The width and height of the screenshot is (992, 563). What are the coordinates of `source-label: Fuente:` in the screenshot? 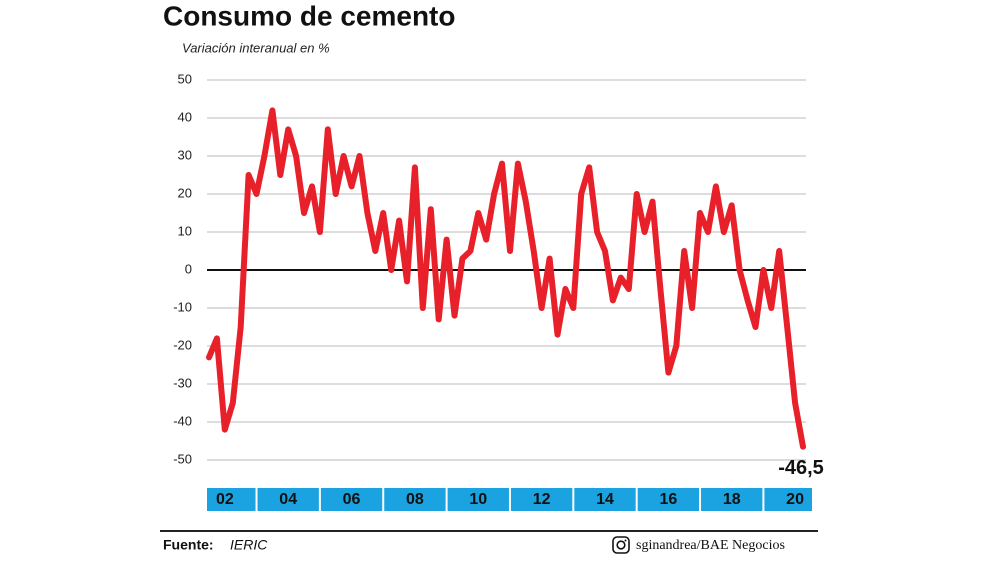 It's located at (188, 545).